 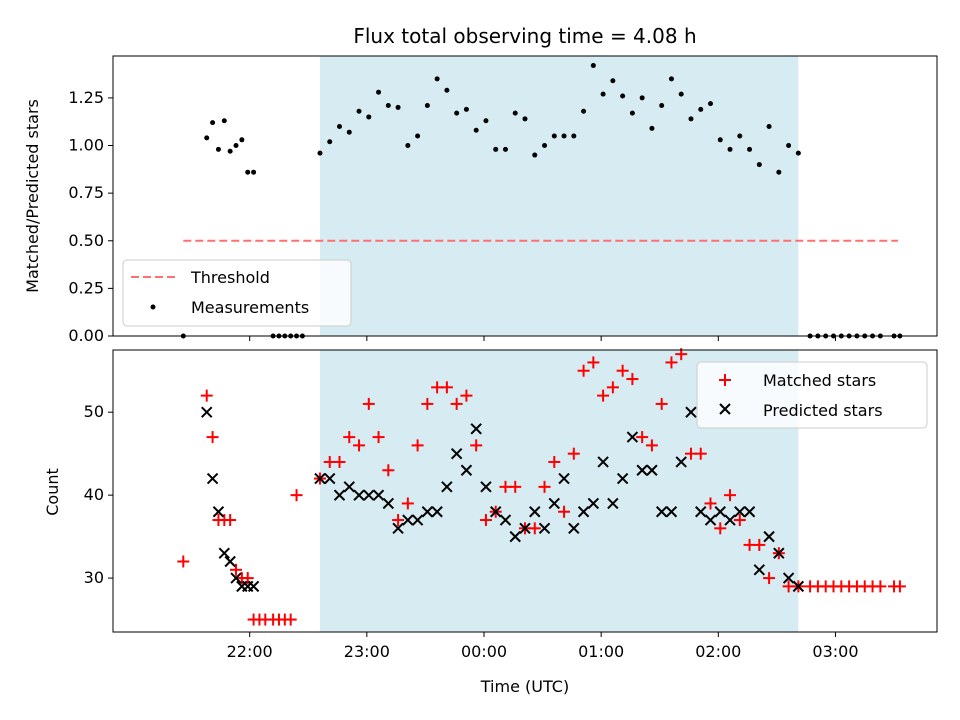 What do you see at coordinates (250, 307) in the screenshot?
I see `measurements-legend-label: Measurements` at bounding box center [250, 307].